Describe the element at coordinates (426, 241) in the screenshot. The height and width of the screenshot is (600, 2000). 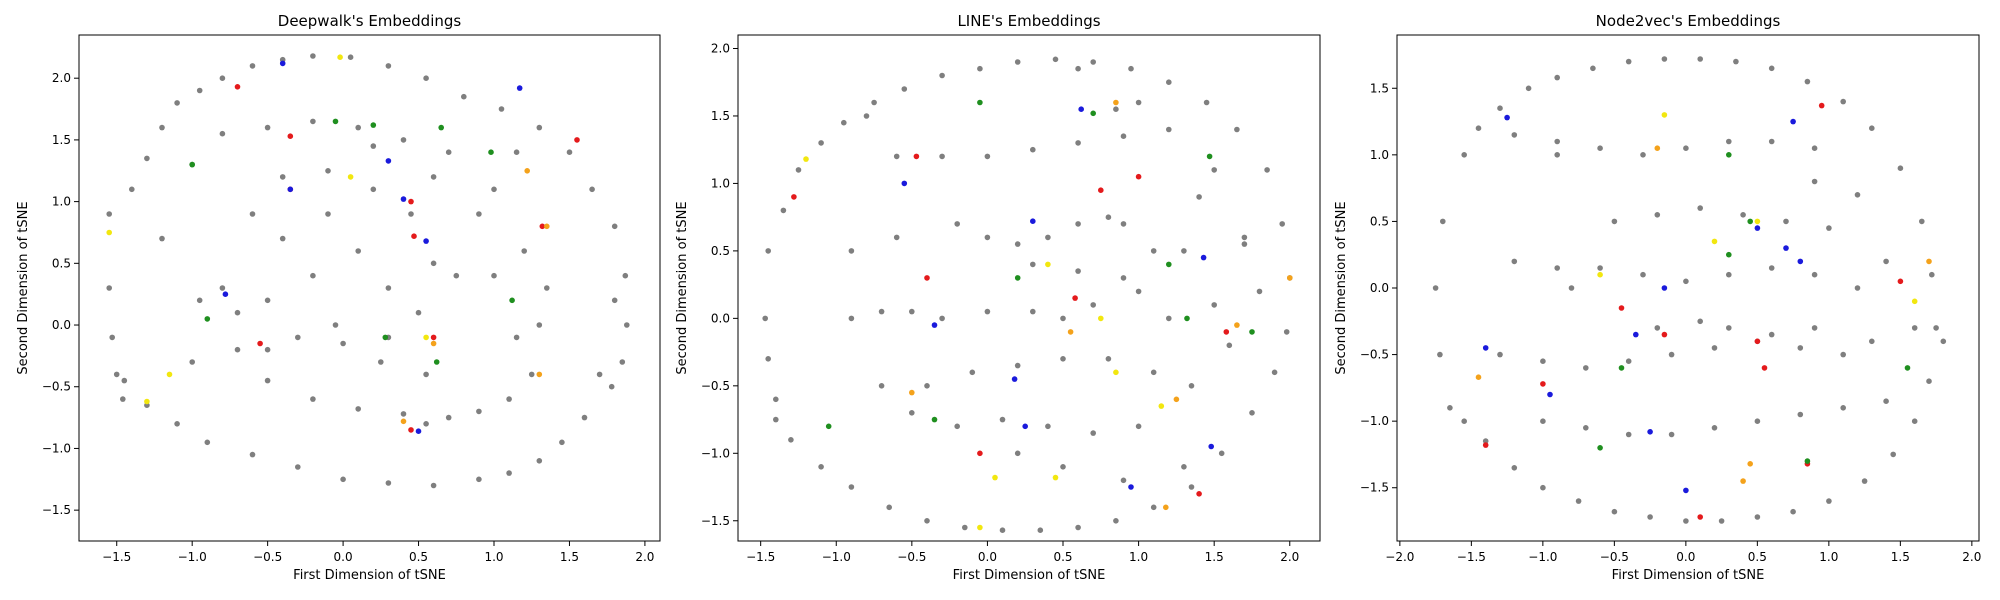
I see `data-point-blue` at that location.